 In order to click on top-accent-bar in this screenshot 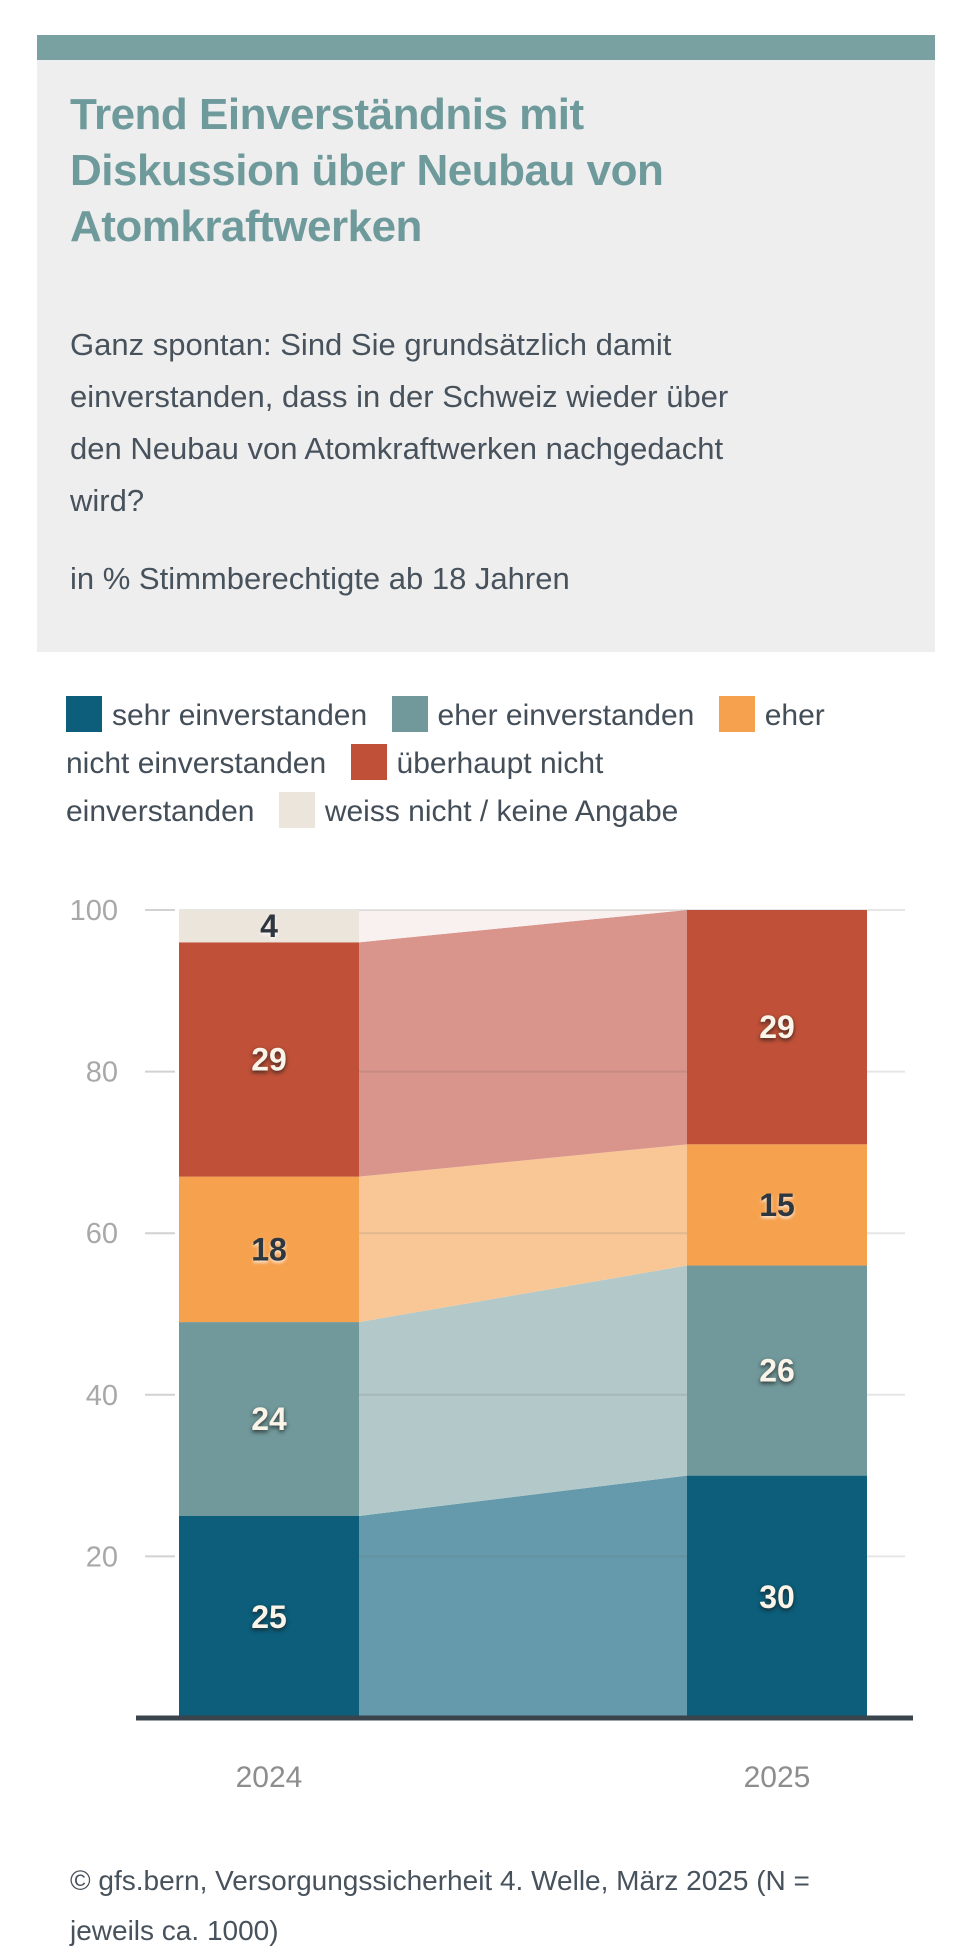, I will do `click(486, 47)`.